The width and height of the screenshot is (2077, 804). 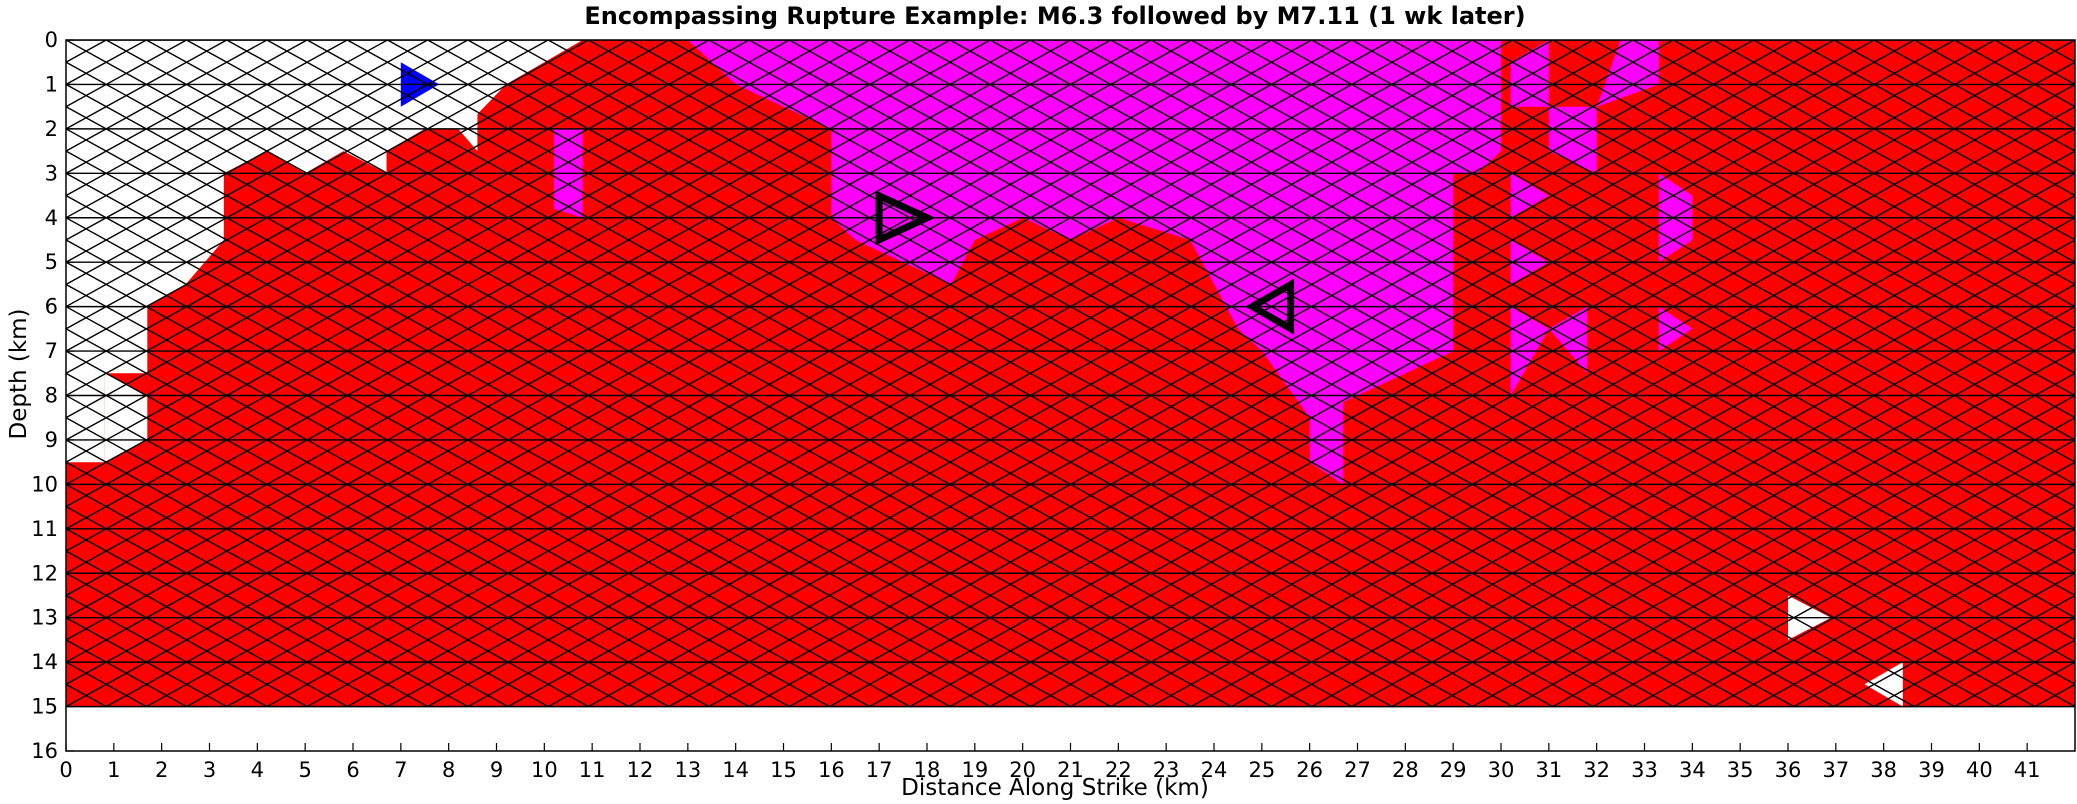 I want to click on x-tick-label: 37, so click(x=1835, y=770).